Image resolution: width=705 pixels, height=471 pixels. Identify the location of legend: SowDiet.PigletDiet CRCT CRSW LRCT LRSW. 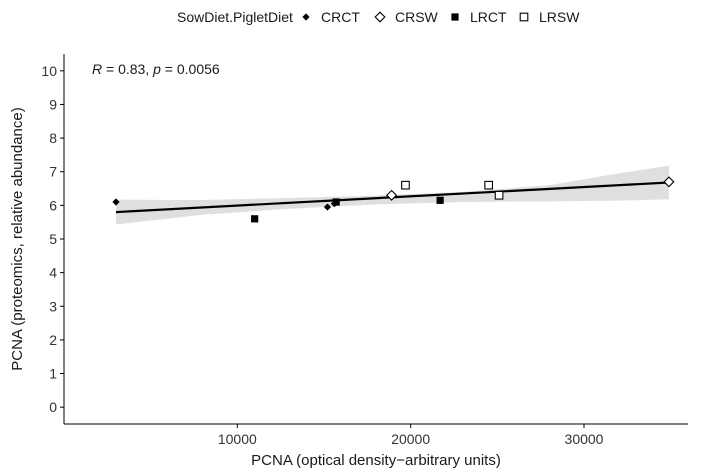
(378, 17).